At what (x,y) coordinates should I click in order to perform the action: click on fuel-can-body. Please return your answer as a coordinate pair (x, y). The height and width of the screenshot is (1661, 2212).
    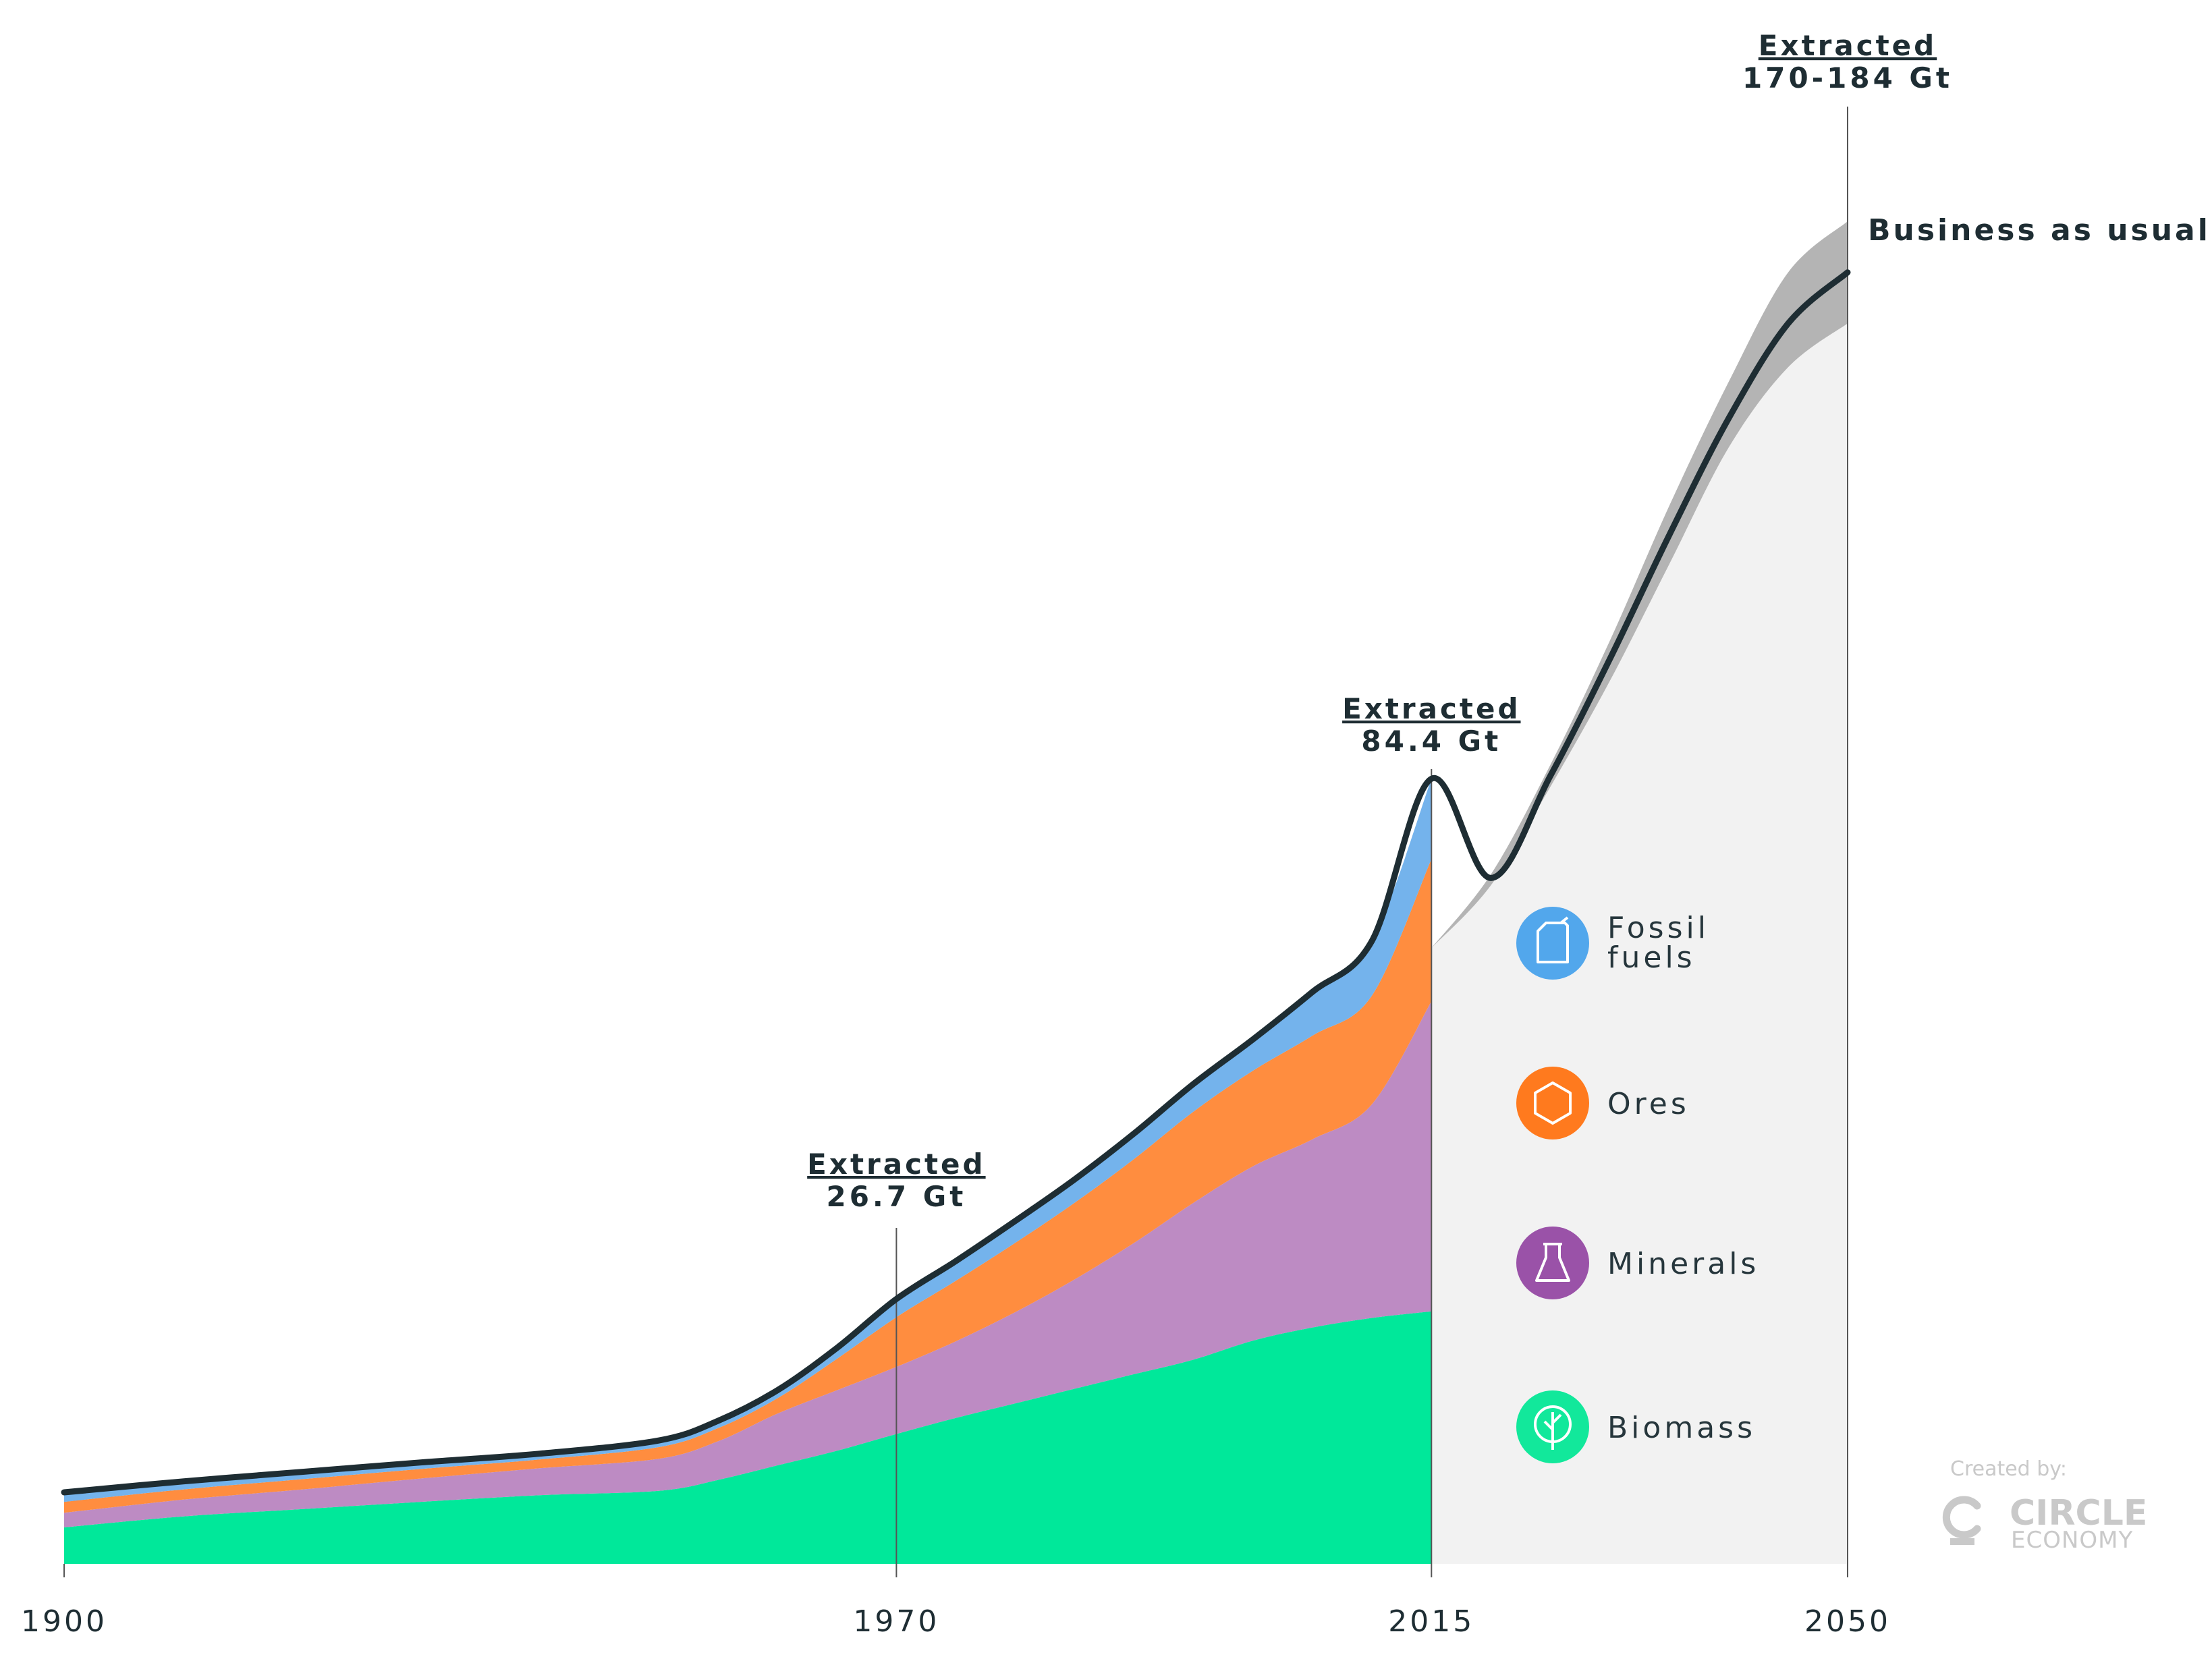
    Looking at the image, I should click on (1553, 942).